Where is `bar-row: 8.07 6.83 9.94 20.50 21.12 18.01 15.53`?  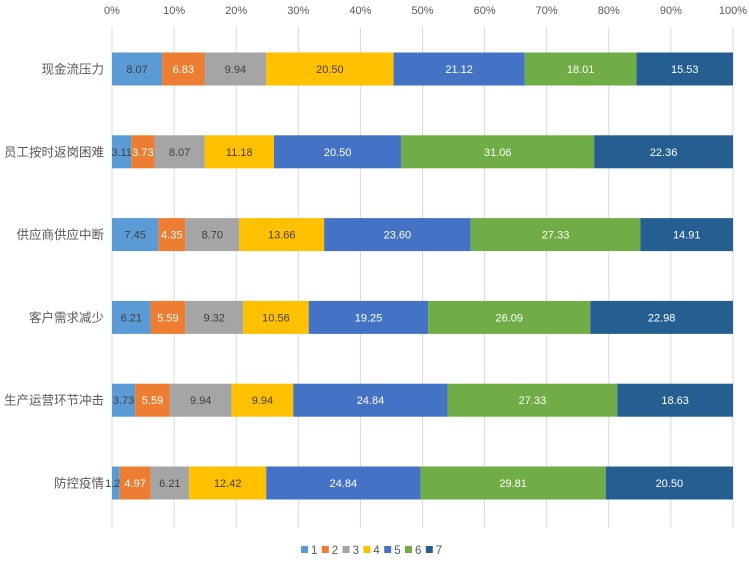 bar-row: 8.07 6.83 9.94 20.50 21.12 18.01 15.53 is located at coordinates (422, 69).